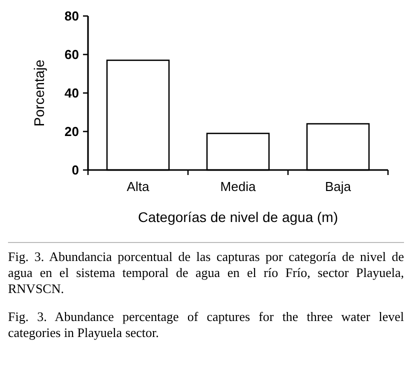 The height and width of the screenshot is (377, 412). I want to click on x-tick-label: Baja, so click(338, 186).